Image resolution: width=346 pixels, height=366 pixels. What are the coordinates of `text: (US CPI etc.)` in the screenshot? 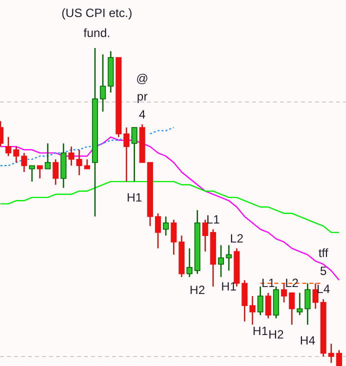 It's located at (97, 13).